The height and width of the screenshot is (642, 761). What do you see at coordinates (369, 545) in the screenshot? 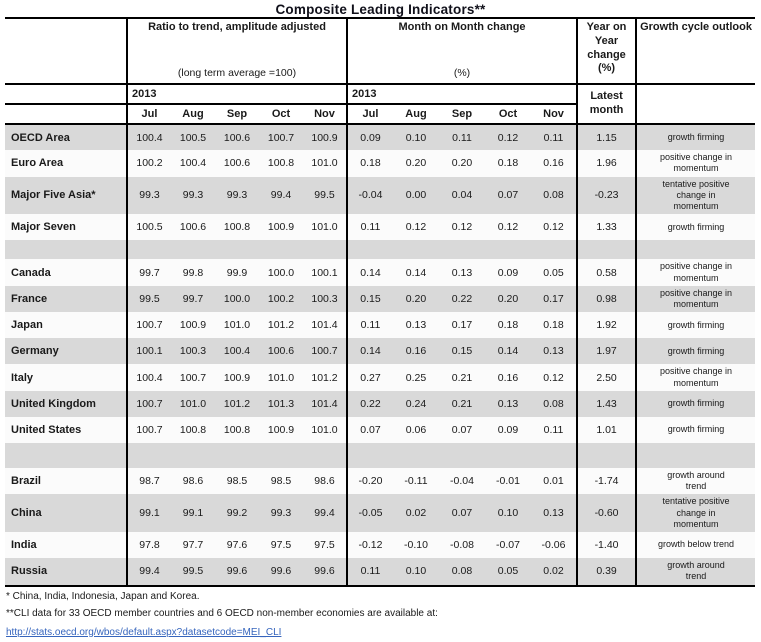
I see `mom-value: -0.12` at bounding box center [369, 545].